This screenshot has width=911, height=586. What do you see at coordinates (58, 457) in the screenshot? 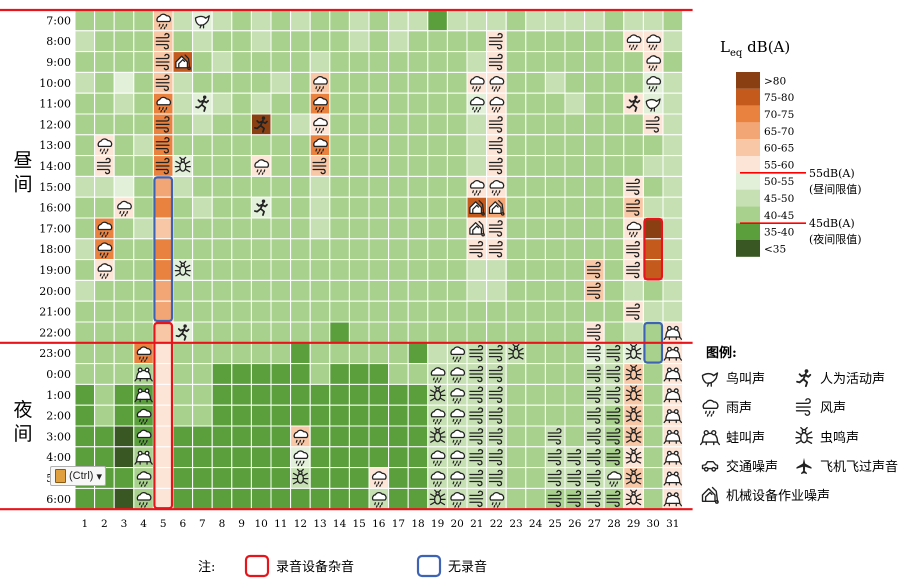
I see `y-tick-label: 4:00` at bounding box center [58, 457].